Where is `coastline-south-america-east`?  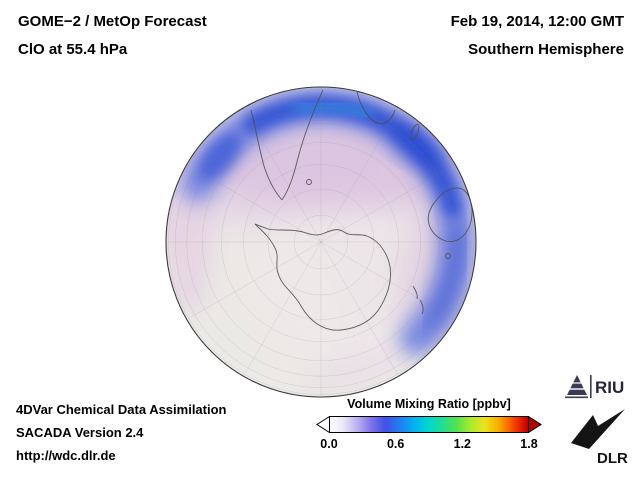
coastline-south-america-east is located at coordinates (302, 145).